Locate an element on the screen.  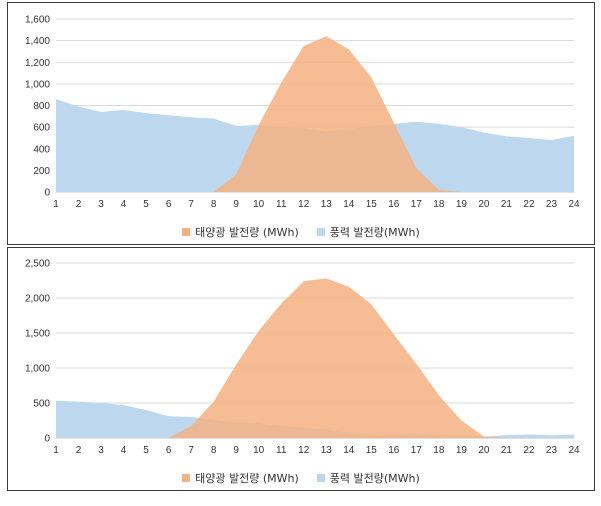
wind-area is located at coordinates (315, 419).